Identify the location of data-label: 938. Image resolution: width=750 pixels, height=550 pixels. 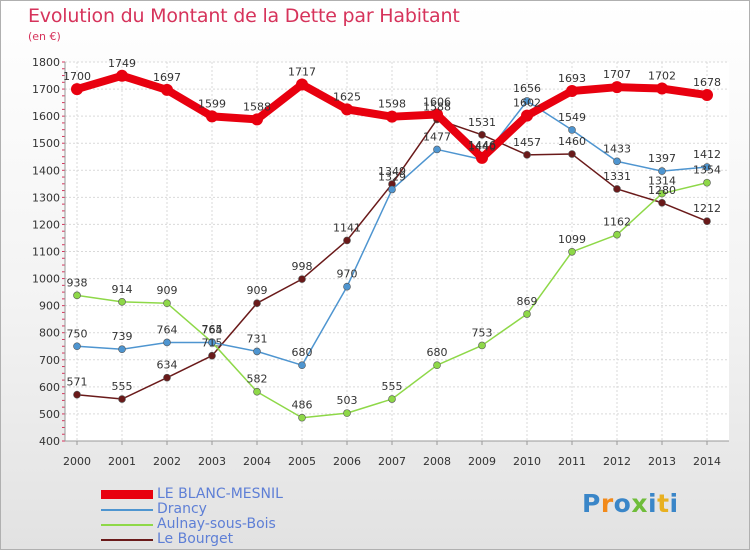
(77, 282).